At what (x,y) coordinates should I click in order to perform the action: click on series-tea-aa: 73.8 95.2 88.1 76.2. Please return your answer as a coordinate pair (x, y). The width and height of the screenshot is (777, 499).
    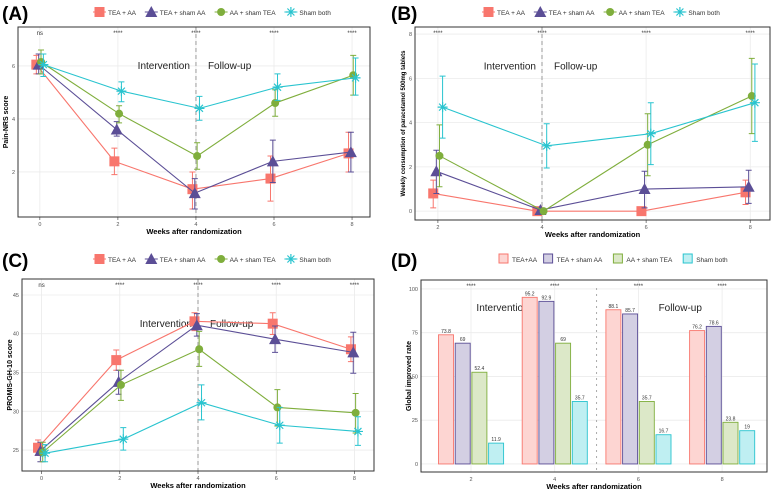
    Looking at the image, I should click on (572, 378).